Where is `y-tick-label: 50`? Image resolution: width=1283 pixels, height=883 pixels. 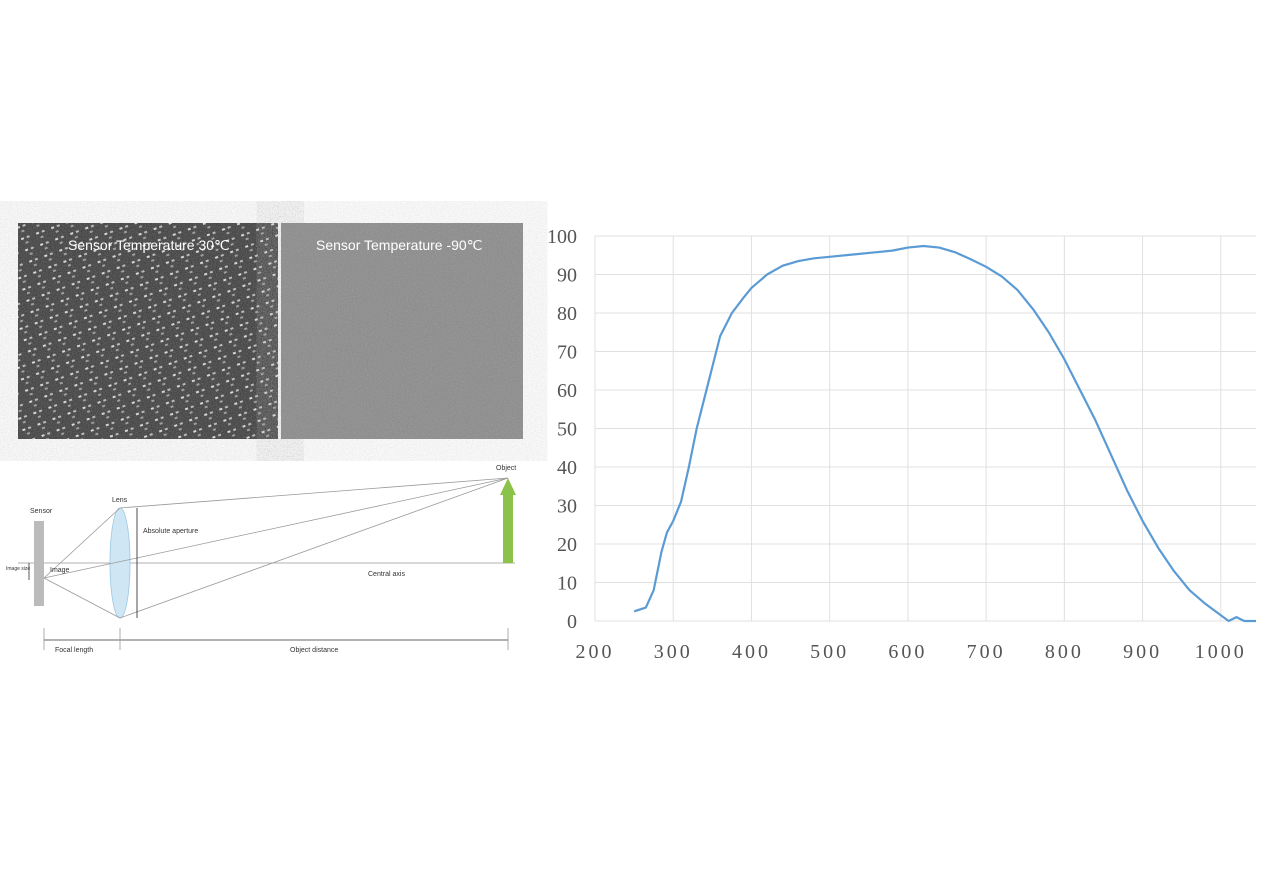 y-tick-label: 50 is located at coordinates (567, 430).